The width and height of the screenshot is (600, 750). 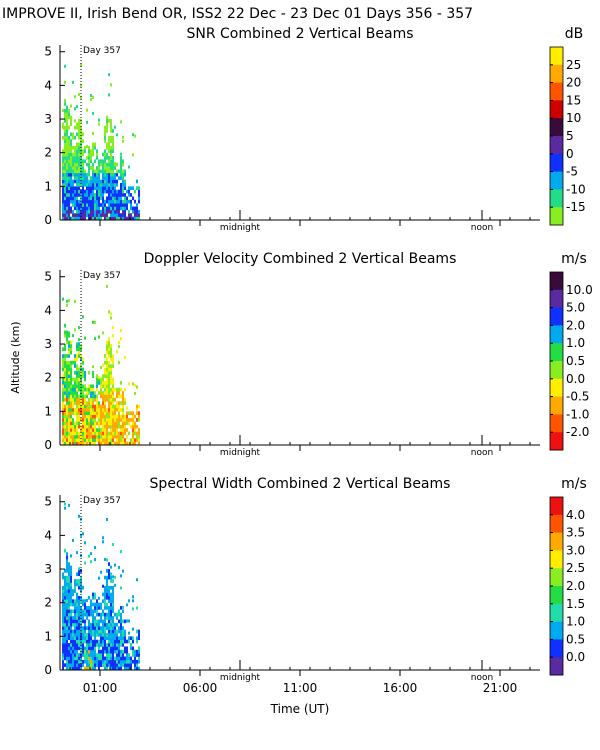 What do you see at coordinates (240, 678) in the screenshot?
I see `midnight-label: midnight` at bounding box center [240, 678].